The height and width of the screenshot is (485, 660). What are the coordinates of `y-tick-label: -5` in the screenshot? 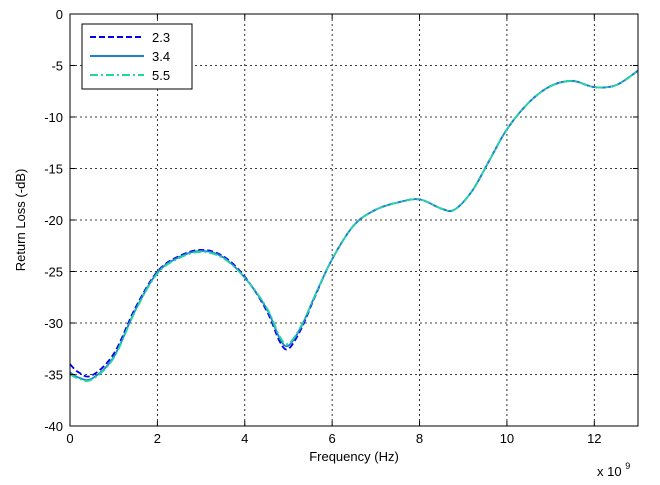 It's located at (57, 66).